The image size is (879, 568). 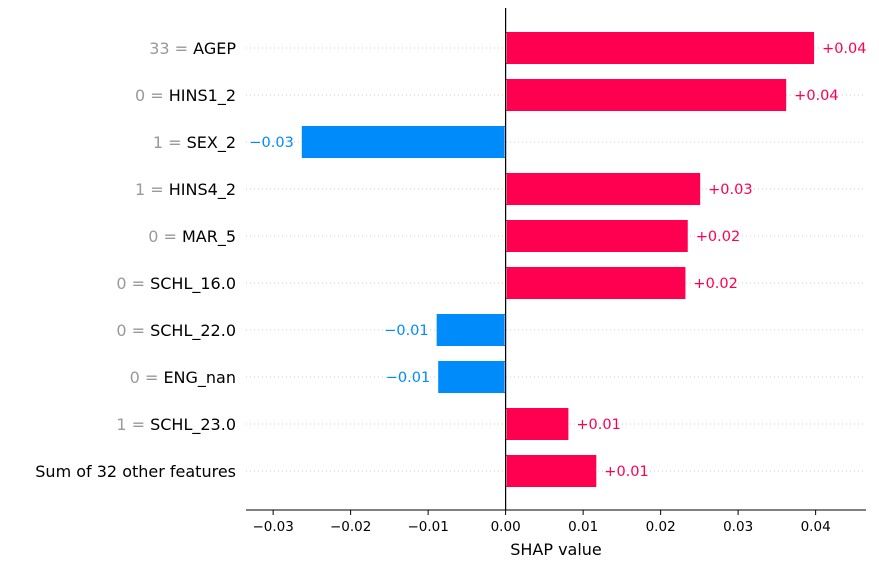 What do you see at coordinates (211, 143) in the screenshot?
I see `feature-name: SEX_2` at bounding box center [211, 143].